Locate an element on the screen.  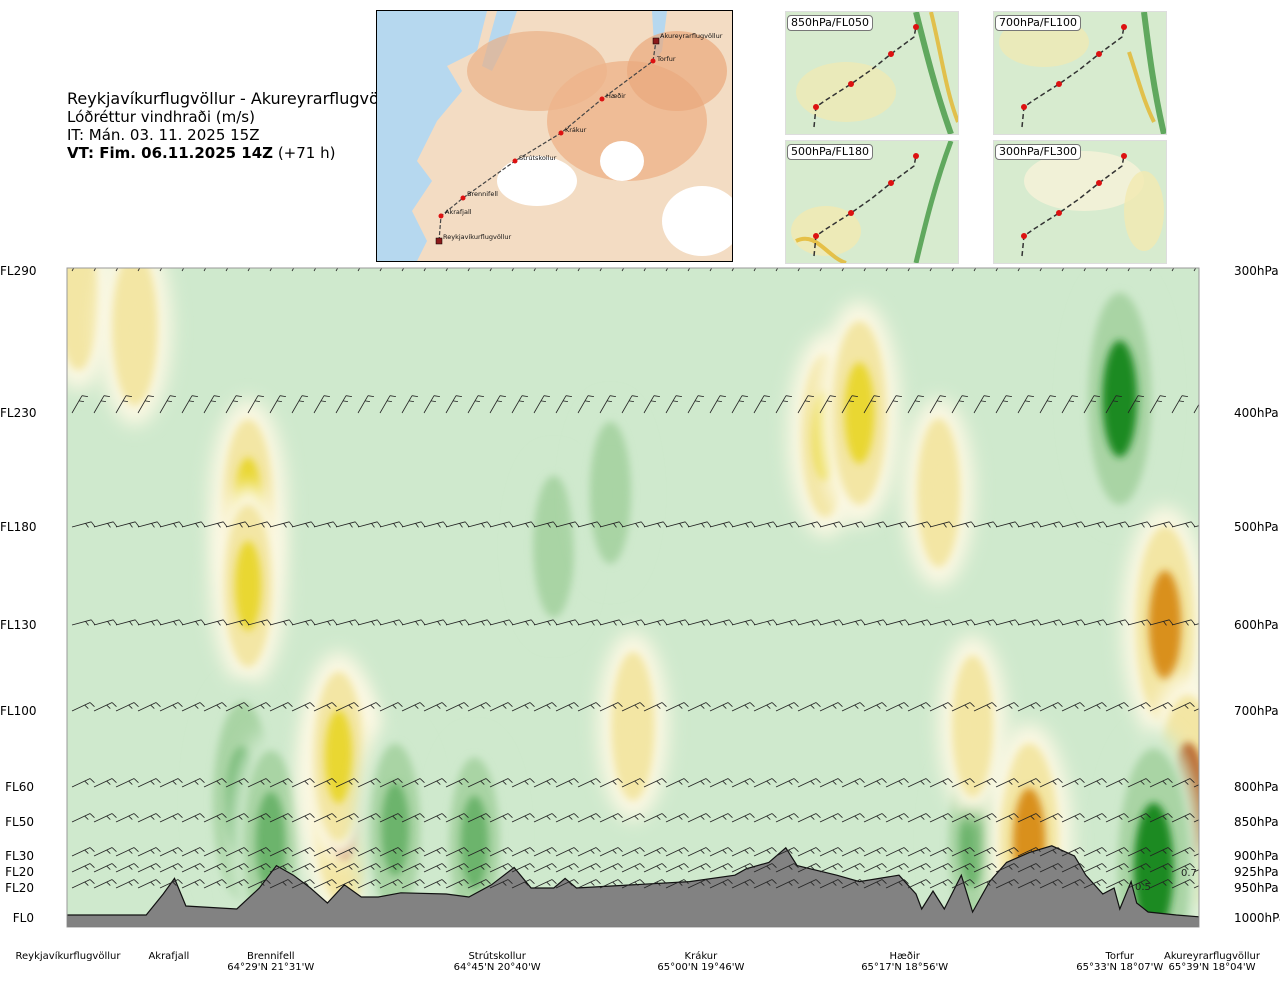
thumbnail-500hpa: 500hPa/FL180 is located at coordinates (872, 202).